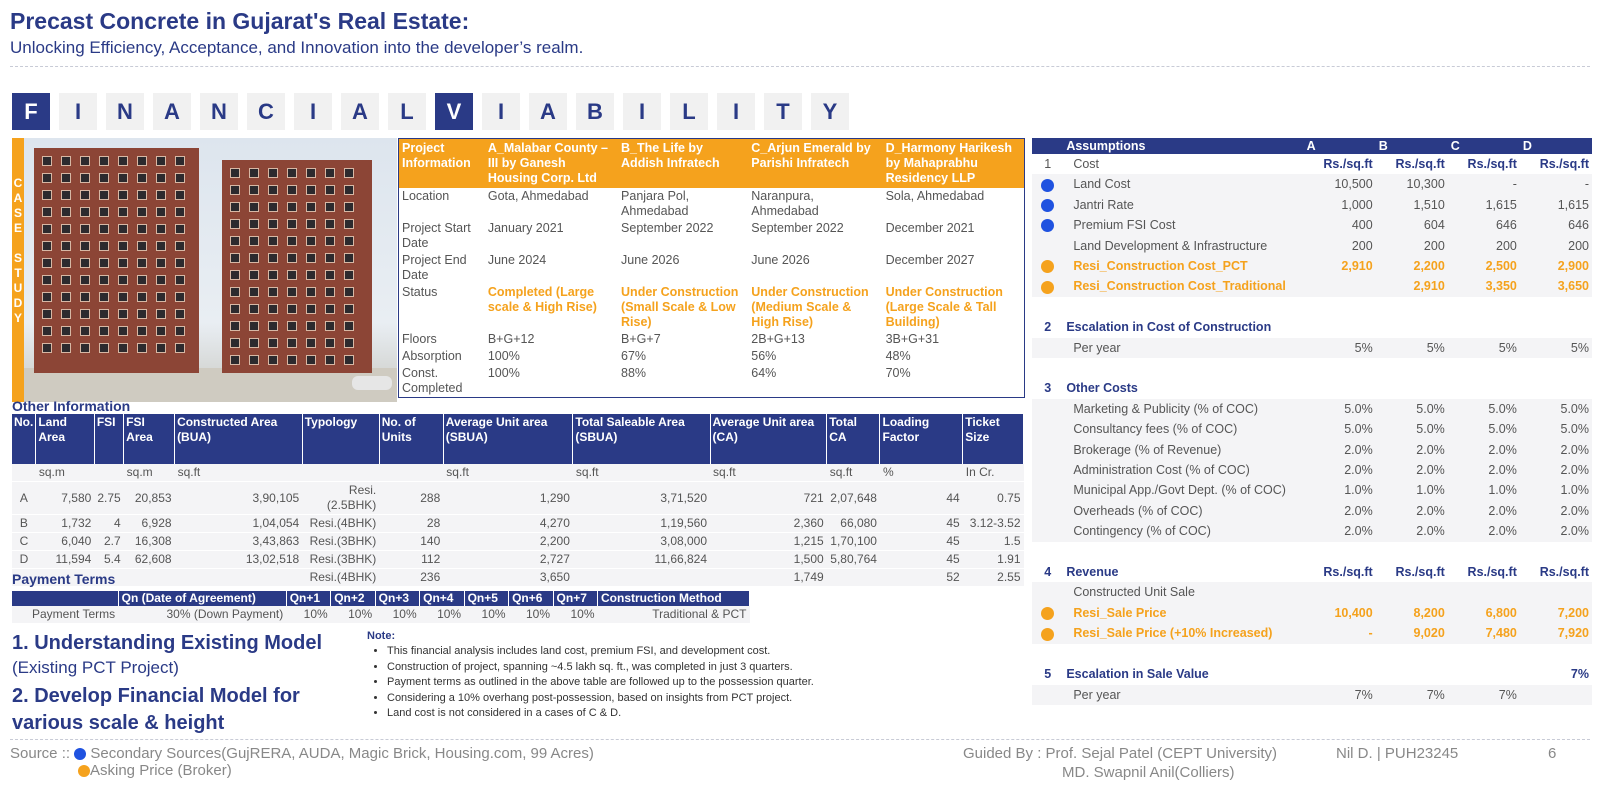 Image resolution: width=1600 pixels, height=800 pixels. Describe the element at coordinates (1483, 225) in the screenshot. I see `assumption-value: 646` at that location.